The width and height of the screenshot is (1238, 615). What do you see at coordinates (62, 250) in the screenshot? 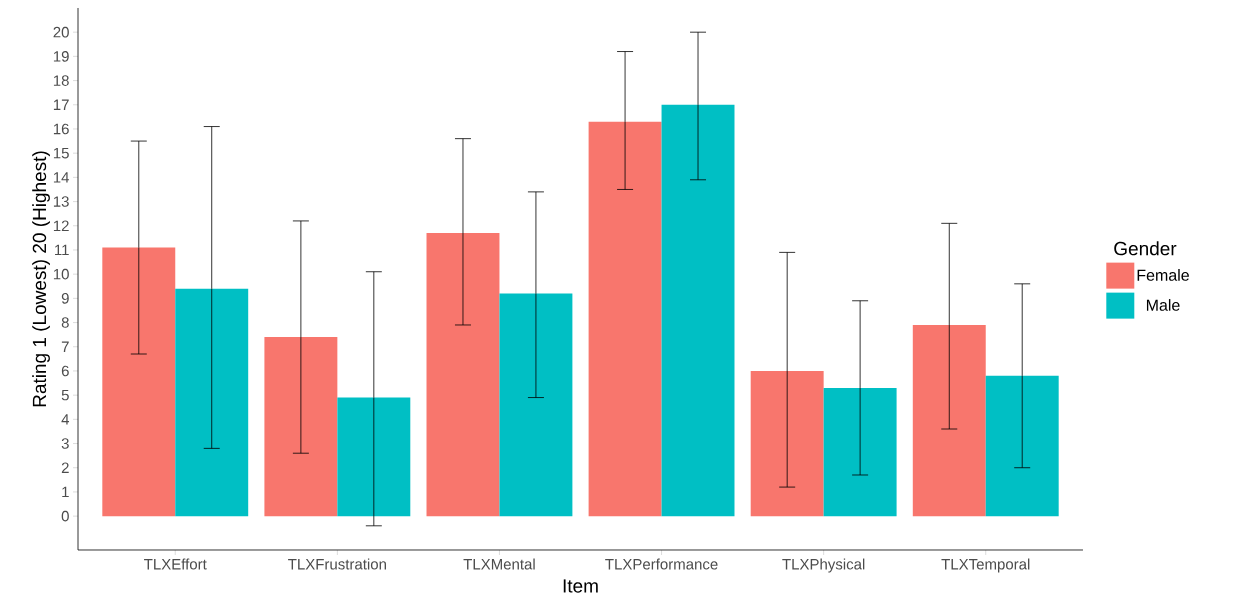
I see `y-tick-label: 11` at bounding box center [62, 250].